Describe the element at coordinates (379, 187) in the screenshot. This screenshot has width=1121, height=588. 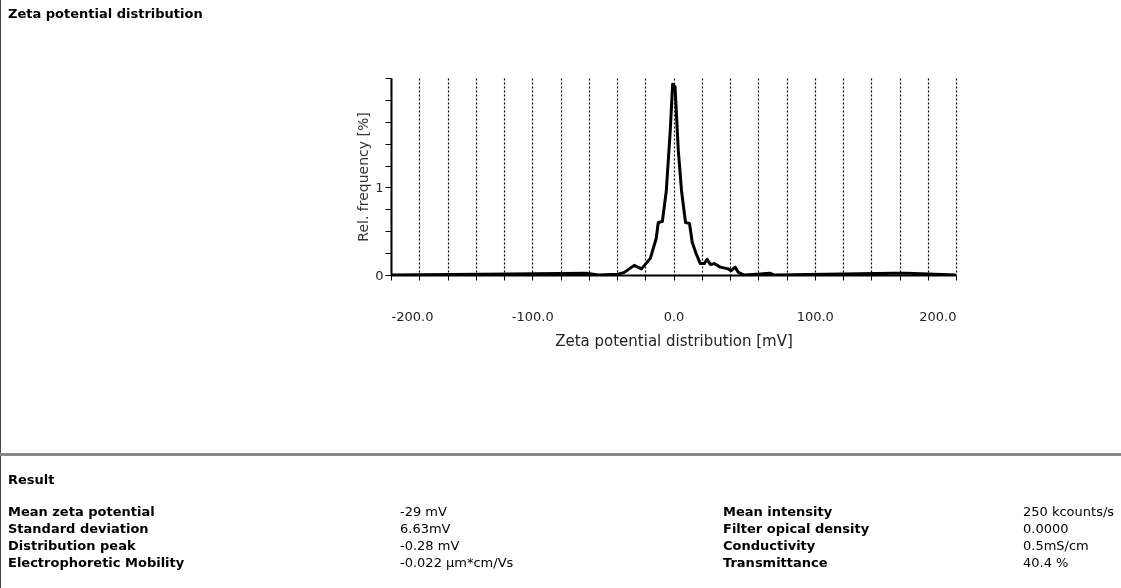
I see `y-tick-label: 1` at that location.